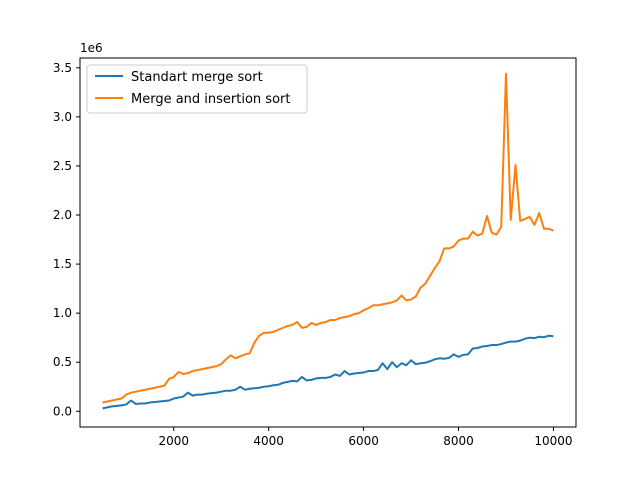  What do you see at coordinates (268, 441) in the screenshot?
I see `x-tick-label: 4000` at bounding box center [268, 441].